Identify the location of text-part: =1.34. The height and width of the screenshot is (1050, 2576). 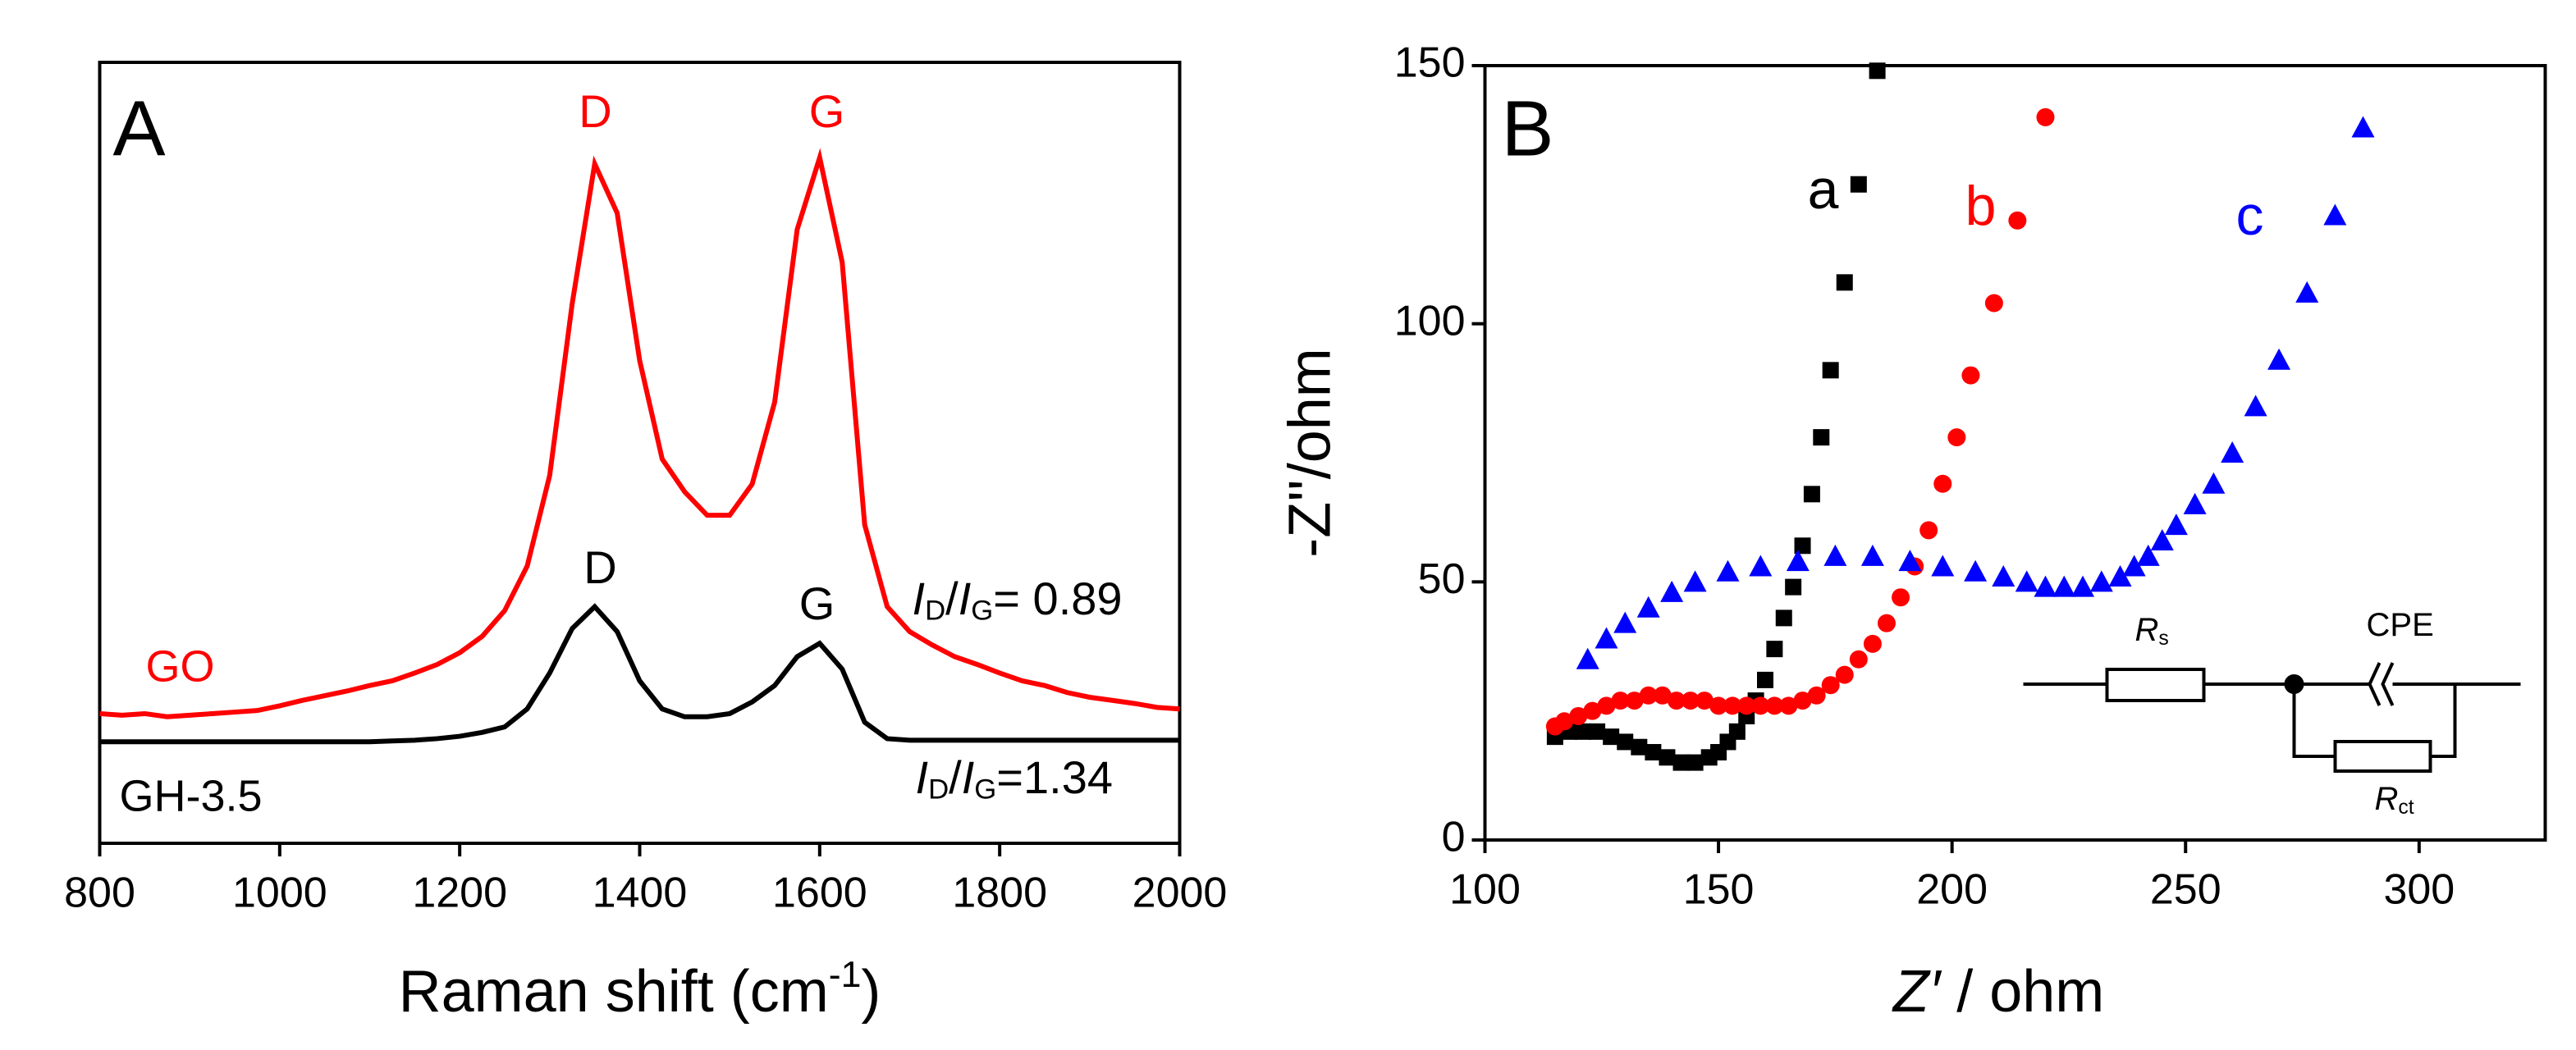
(1054, 777).